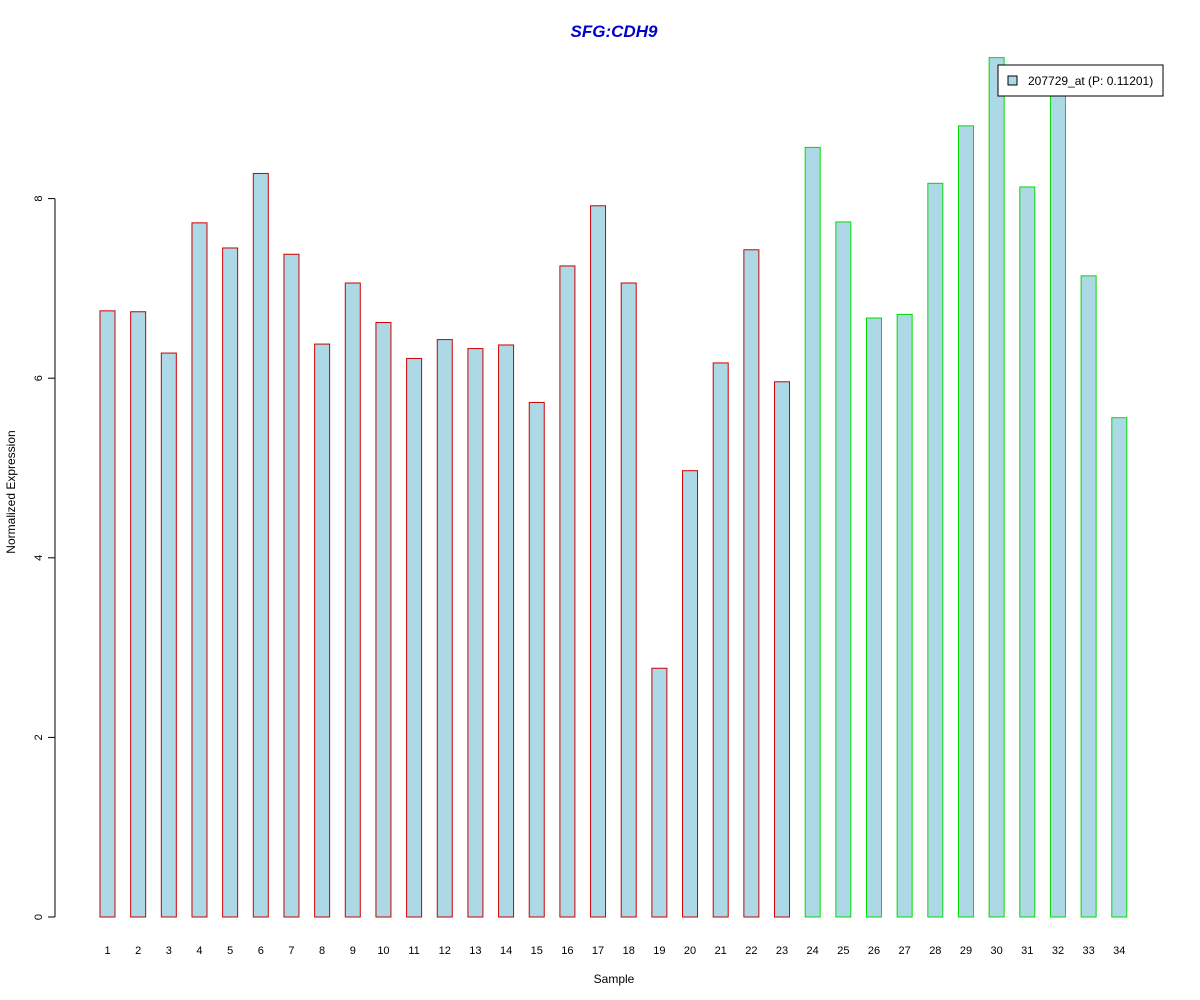 The image size is (1200, 1000). I want to click on y-tick-label: 8, so click(39, 199).